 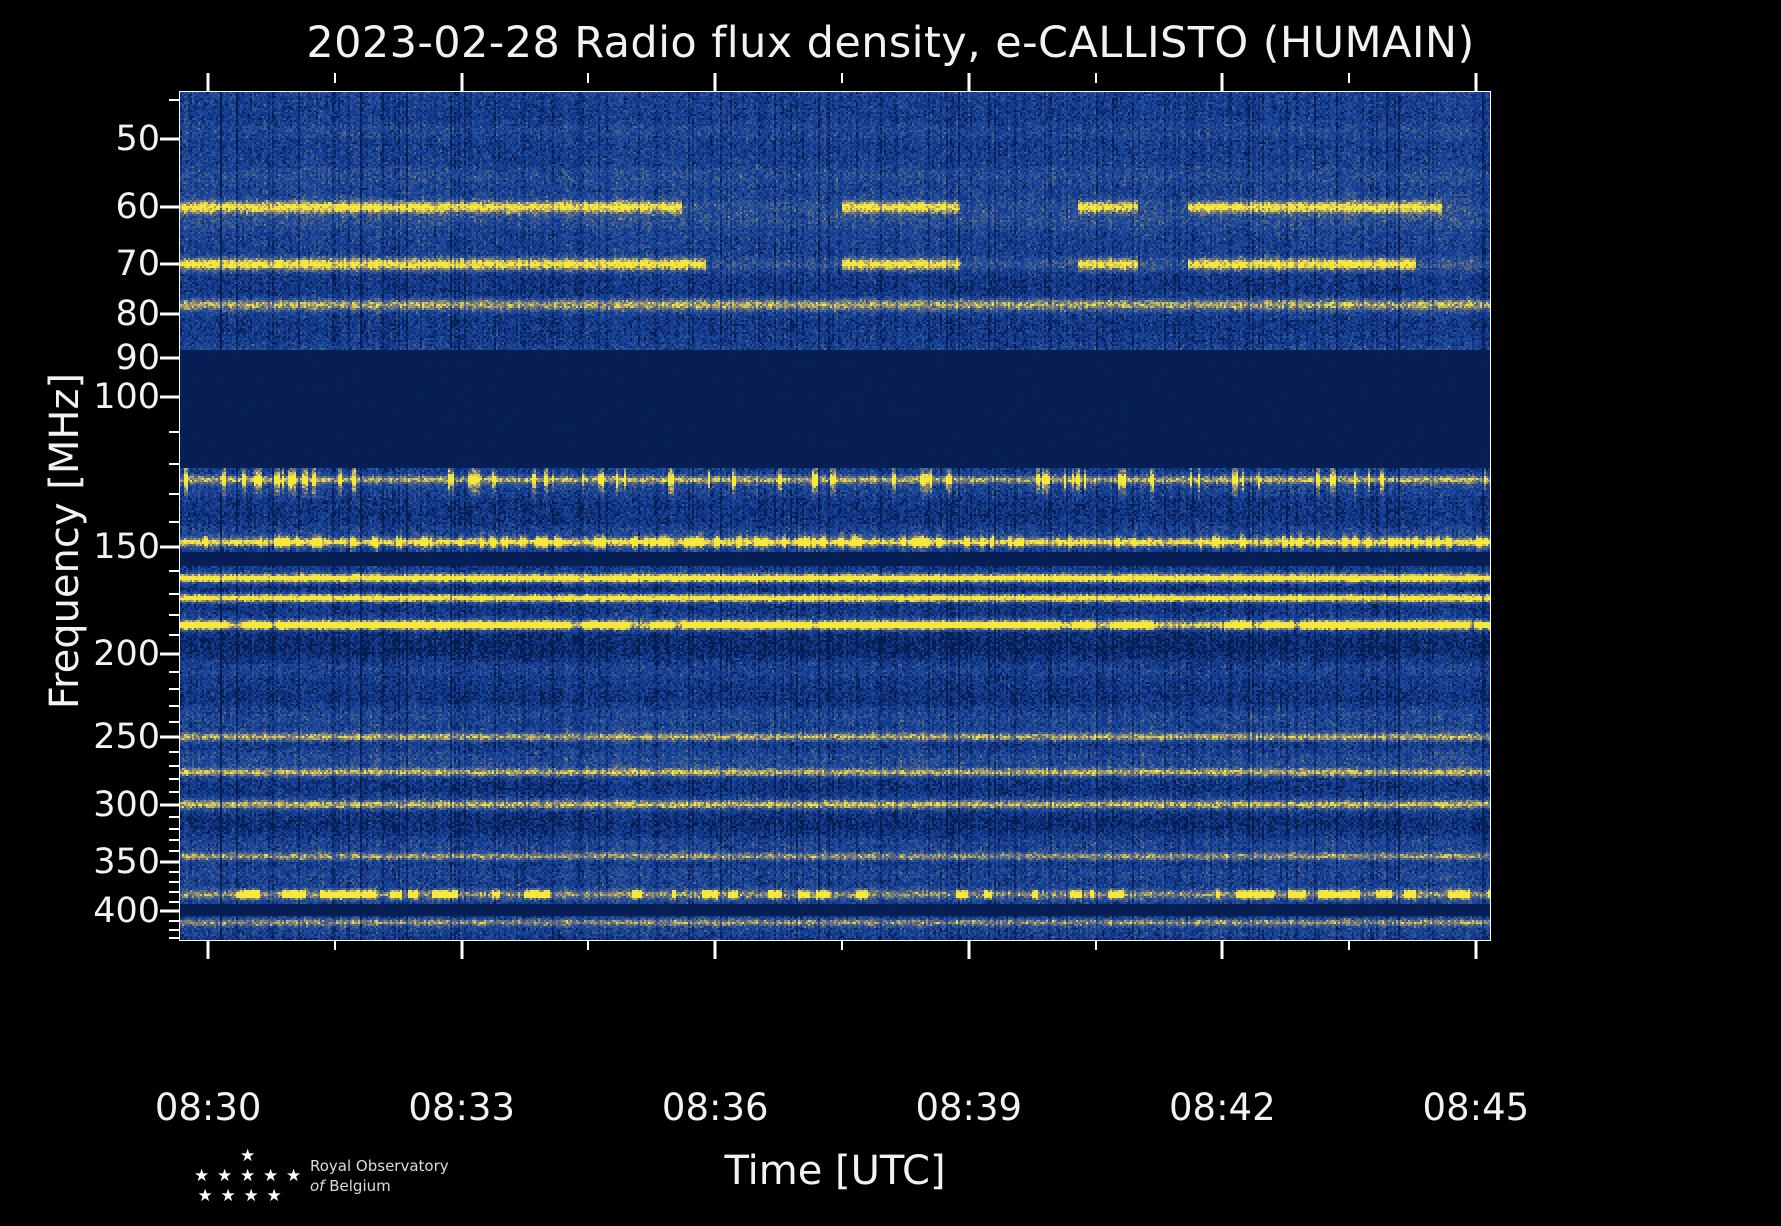 What do you see at coordinates (360, 1186) in the screenshot?
I see `logo-belgium: Belgium` at bounding box center [360, 1186].